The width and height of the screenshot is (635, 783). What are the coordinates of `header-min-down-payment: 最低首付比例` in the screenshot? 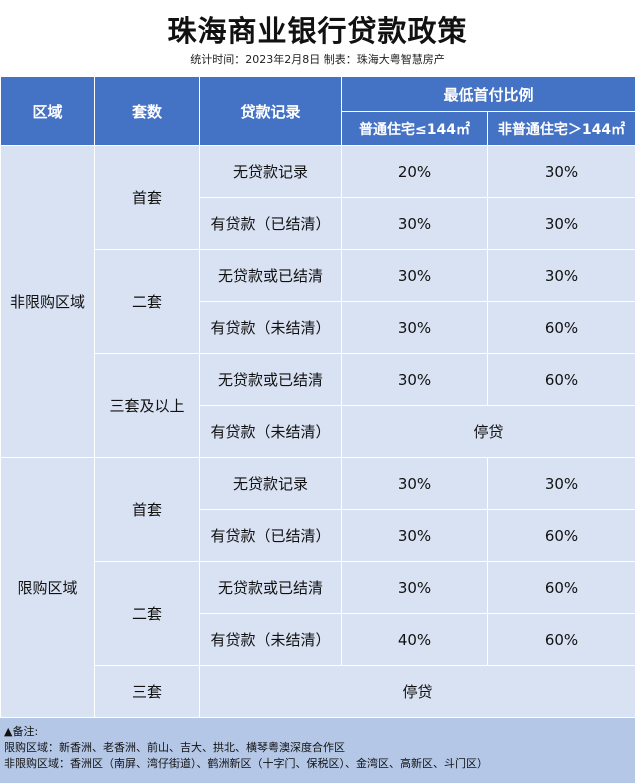 It's located at (487, 94).